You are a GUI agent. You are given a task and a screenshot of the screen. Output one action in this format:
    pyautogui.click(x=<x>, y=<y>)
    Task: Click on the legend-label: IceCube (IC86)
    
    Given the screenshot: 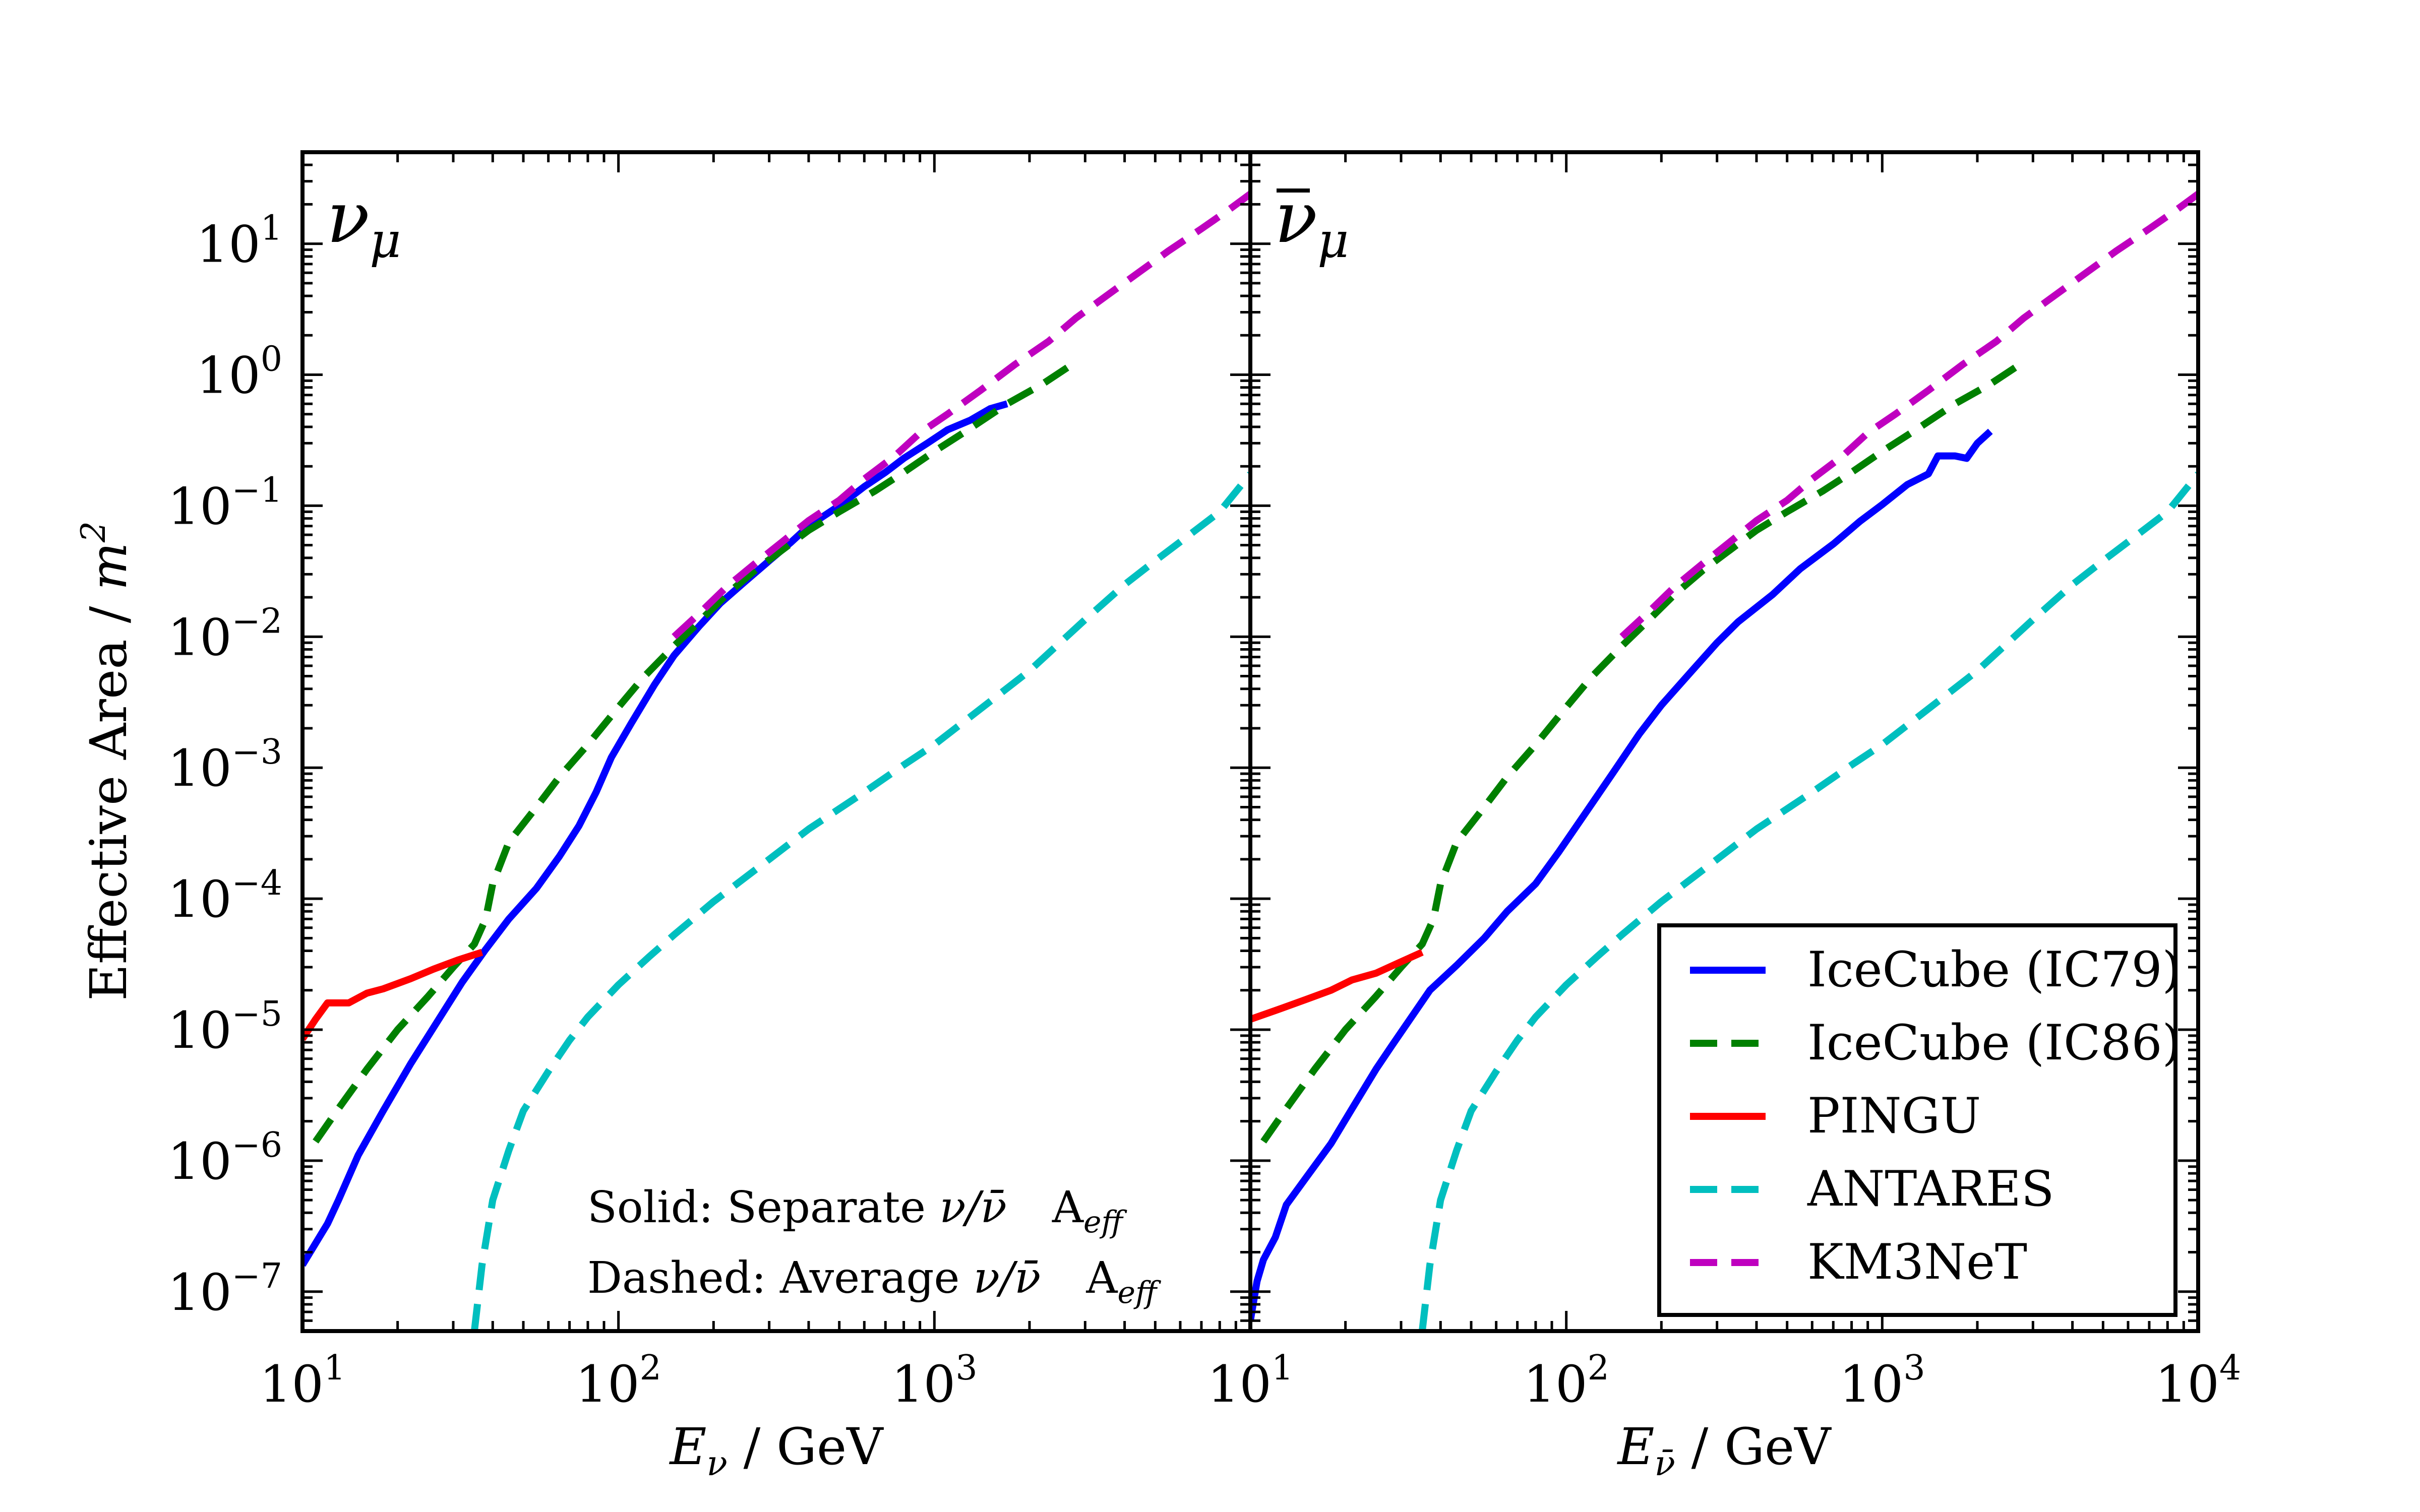 What is the action you would take?
    pyautogui.click(x=1994, y=1043)
    